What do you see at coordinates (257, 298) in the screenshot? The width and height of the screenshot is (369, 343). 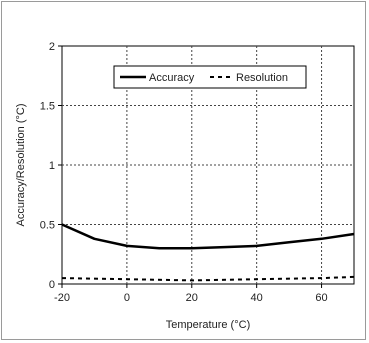 I see `x-tick-label: 40` at bounding box center [257, 298].